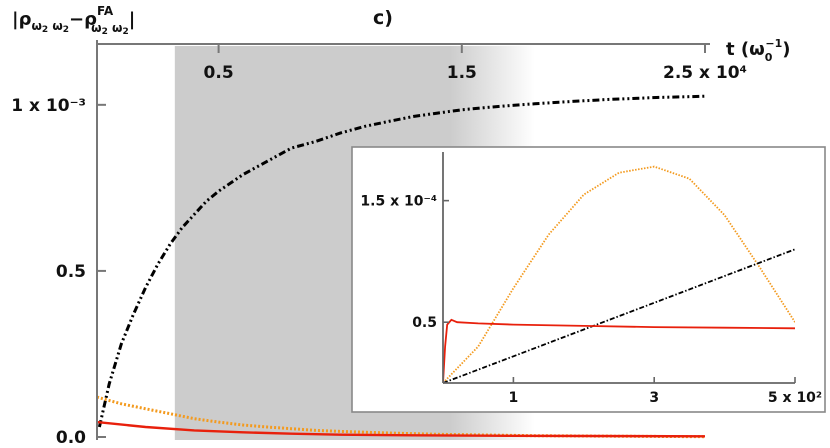  What do you see at coordinates (705, 73) in the screenshot?
I see `x-tick-label-2: 2.5 x 10⁴` at bounding box center [705, 73].